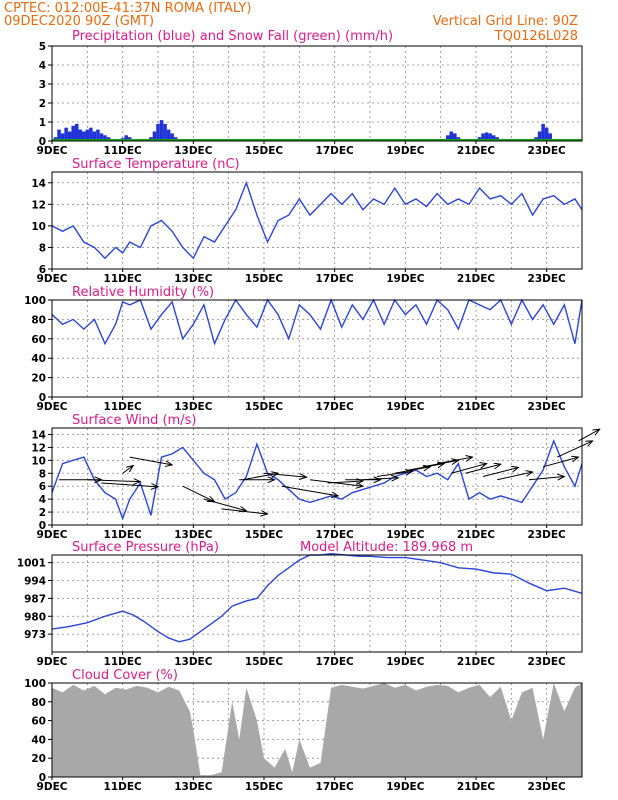  Describe the element at coordinates (42, 47) in the screenshot. I see `precip-ytick-label: 5` at that location.